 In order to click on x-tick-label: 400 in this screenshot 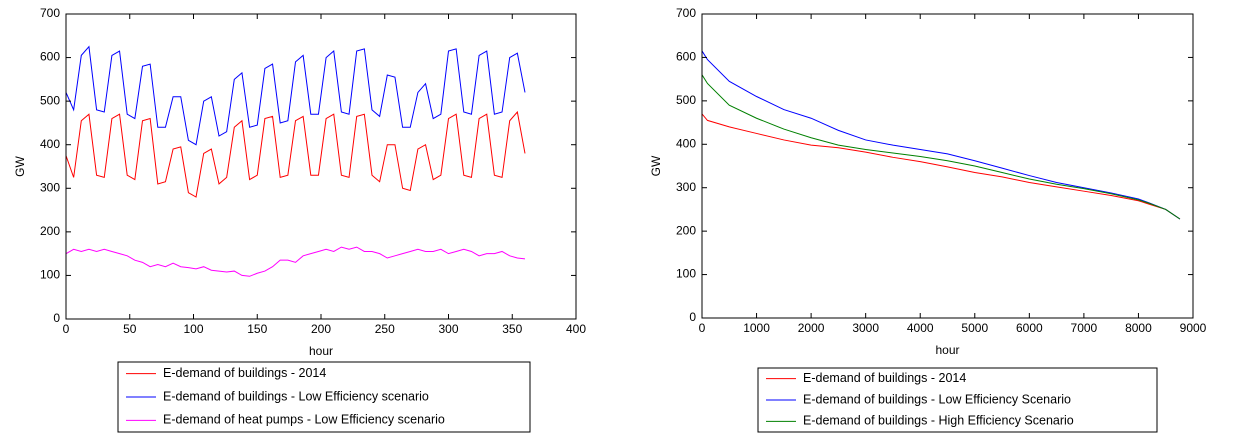, I will do `click(576, 329)`.